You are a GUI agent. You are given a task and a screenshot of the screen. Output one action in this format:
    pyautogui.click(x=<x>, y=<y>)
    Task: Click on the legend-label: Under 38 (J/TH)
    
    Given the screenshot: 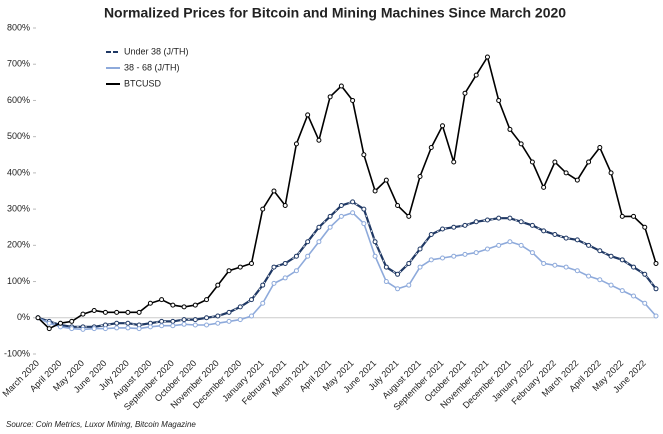 What is the action you would take?
    pyautogui.click(x=156, y=51)
    